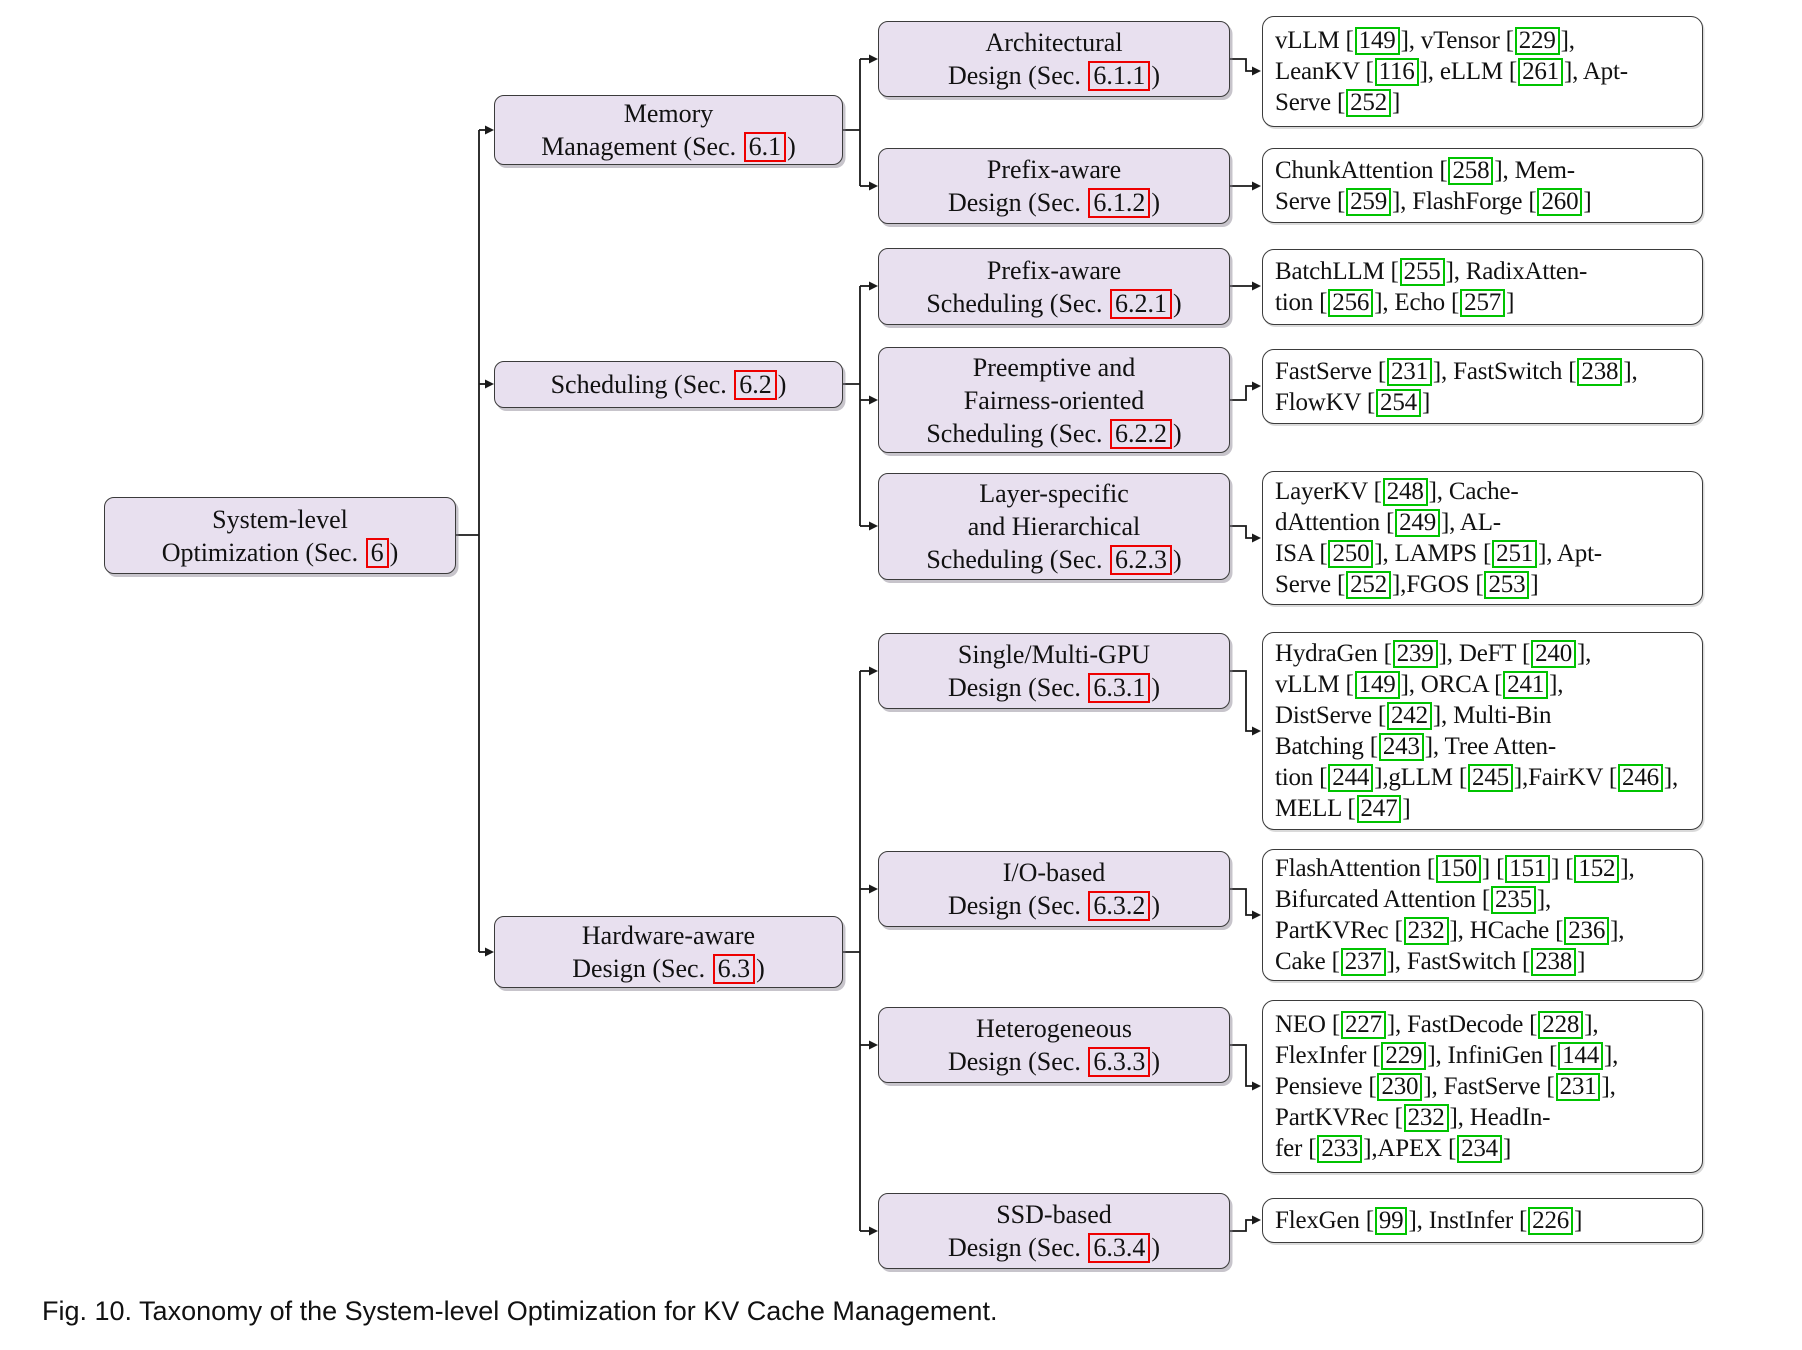 Image resolution: width=1802 pixels, height=1350 pixels. What do you see at coordinates (1340, 1149) in the screenshot?
I see `citation-link-233: 233` at bounding box center [1340, 1149].